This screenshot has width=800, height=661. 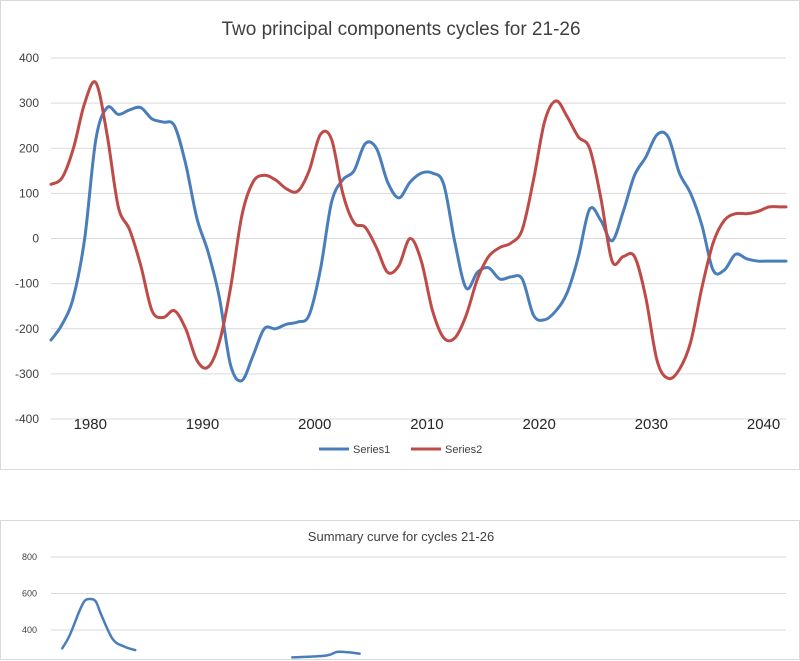 I want to click on x-tick-label: 2030, so click(x=651, y=424).